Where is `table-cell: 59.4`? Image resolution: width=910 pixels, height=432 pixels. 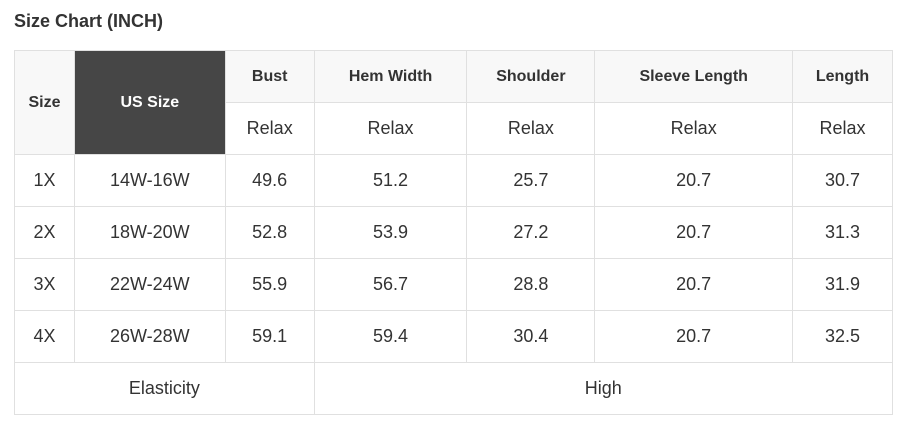 table-cell: 59.4 is located at coordinates (390, 336).